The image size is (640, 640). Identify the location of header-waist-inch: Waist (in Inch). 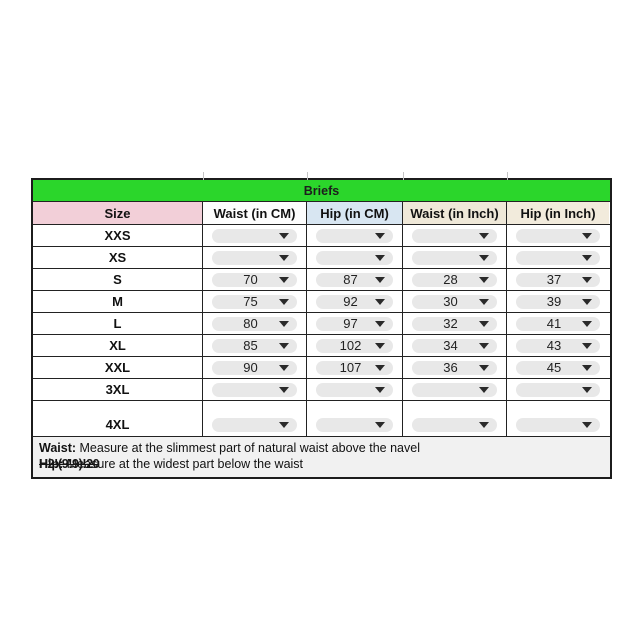
(455, 213).